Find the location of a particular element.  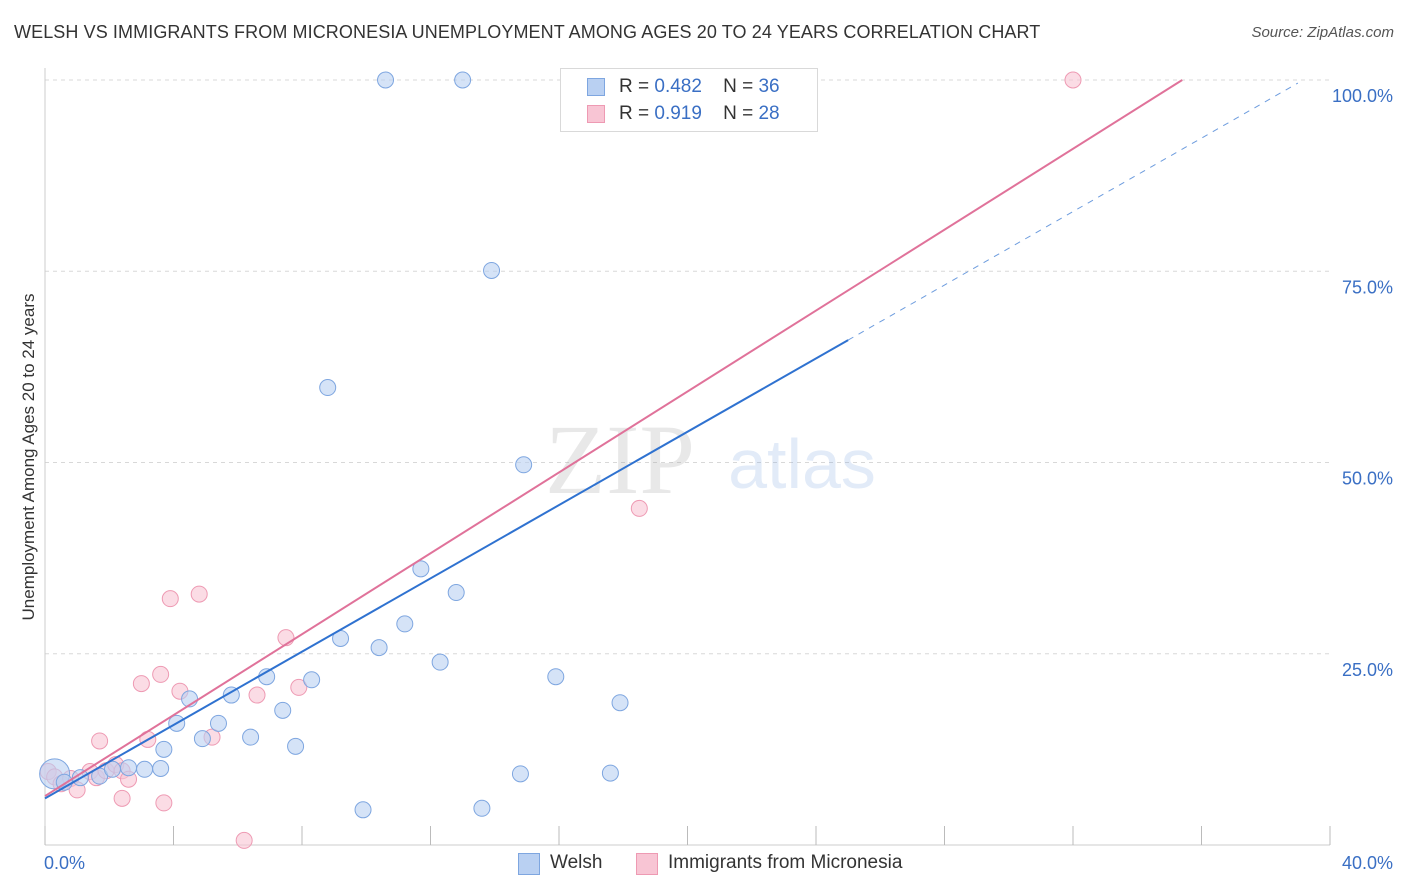

bottom-legend-swatch-welsh is located at coordinates (529, 864).